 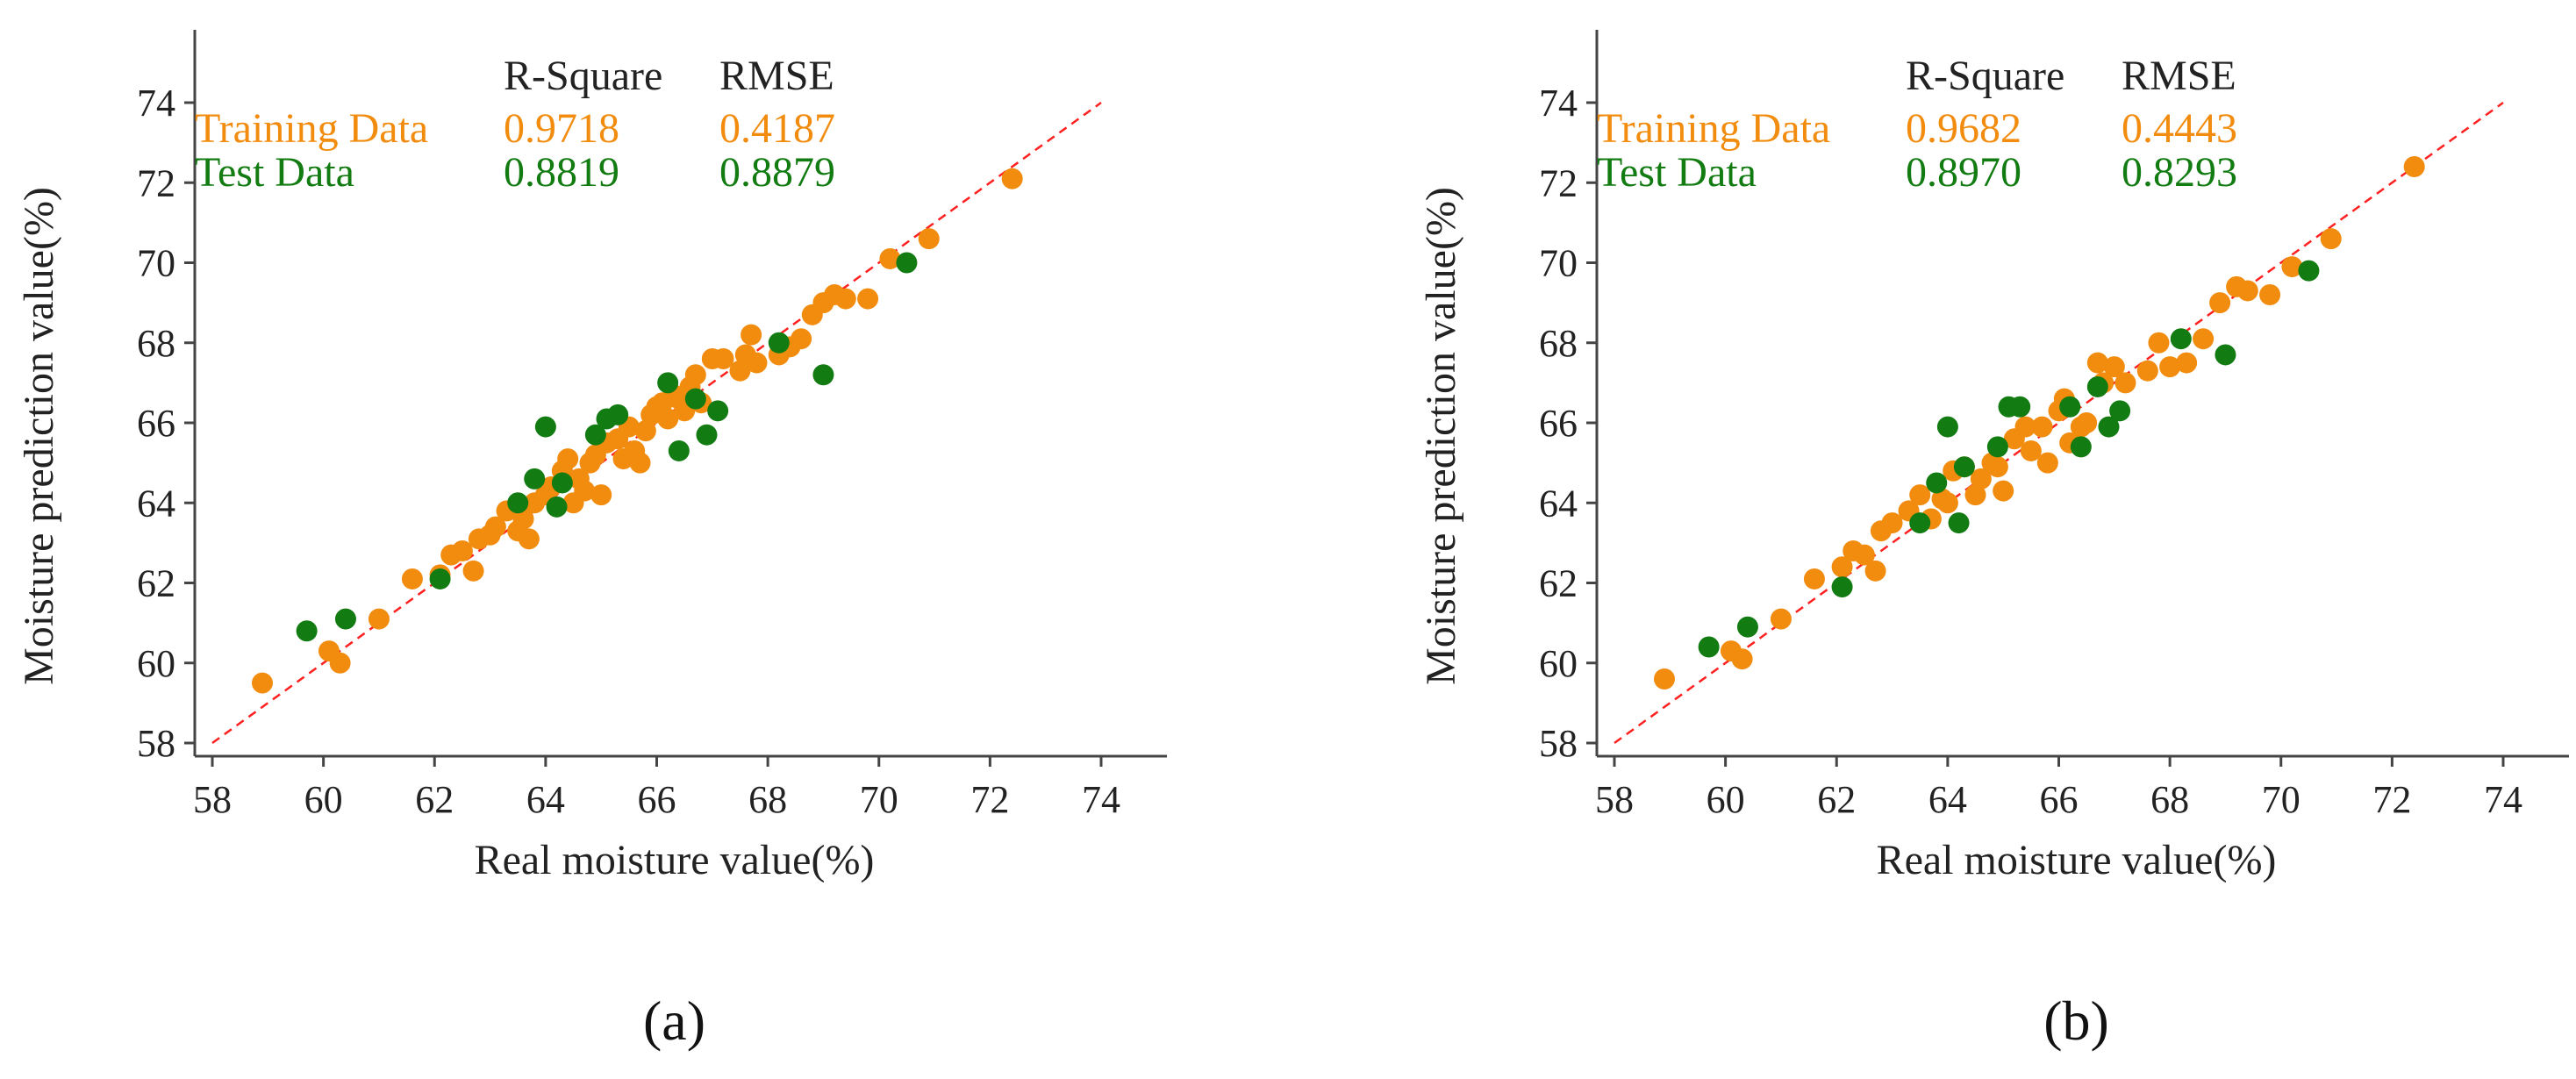 What do you see at coordinates (1713, 129) in the screenshot?
I see `training-data-label: Training Data` at bounding box center [1713, 129].